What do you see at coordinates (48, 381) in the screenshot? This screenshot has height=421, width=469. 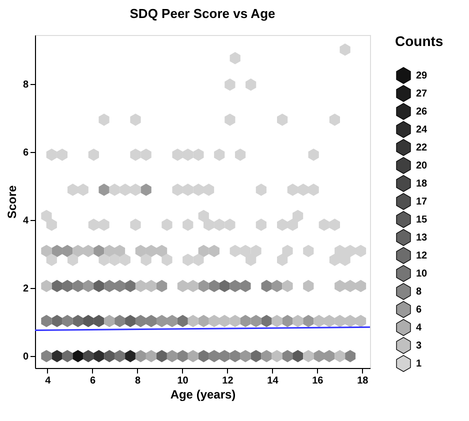 I see `x-tick-label: 4` at bounding box center [48, 381].